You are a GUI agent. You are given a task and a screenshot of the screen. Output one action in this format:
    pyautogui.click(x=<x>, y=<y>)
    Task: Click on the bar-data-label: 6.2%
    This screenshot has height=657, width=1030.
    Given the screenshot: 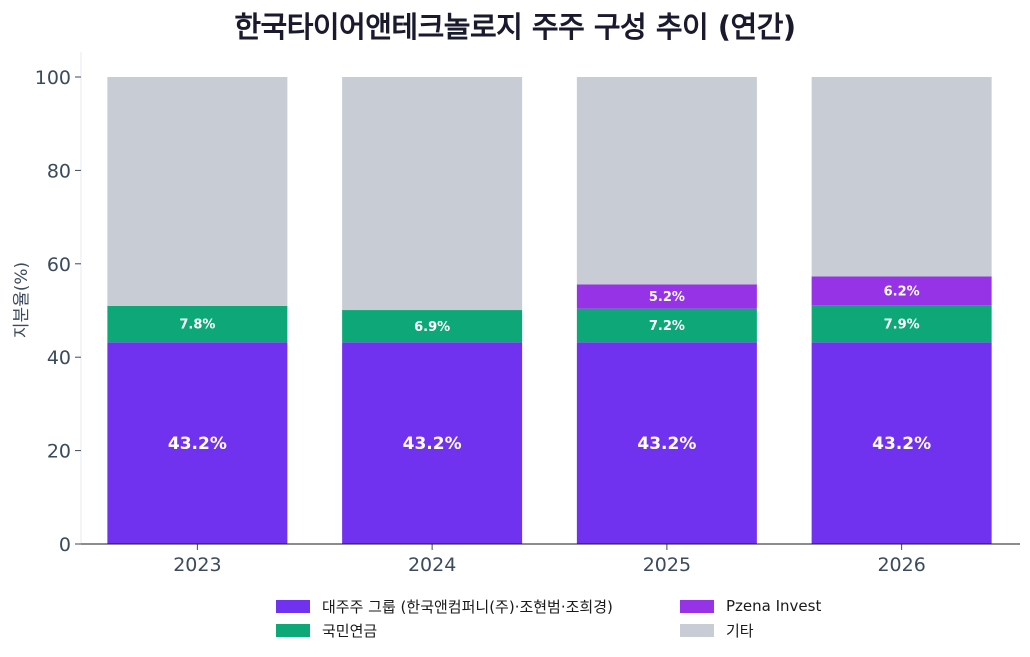 What is the action you would take?
    pyautogui.click(x=902, y=292)
    